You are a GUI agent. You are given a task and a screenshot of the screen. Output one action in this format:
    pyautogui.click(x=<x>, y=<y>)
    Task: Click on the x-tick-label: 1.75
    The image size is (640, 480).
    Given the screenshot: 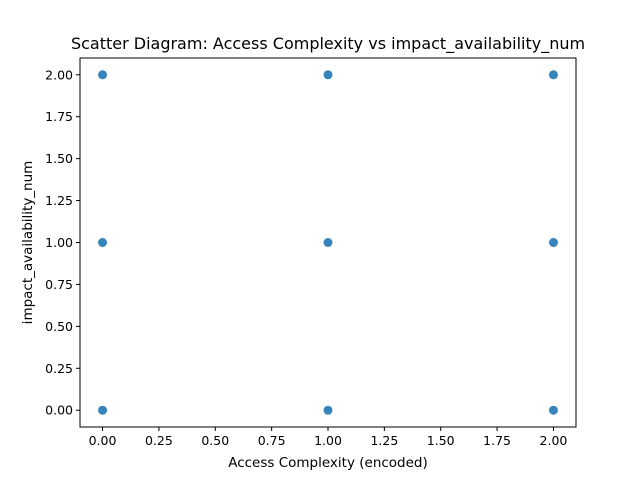 What is the action you would take?
    pyautogui.click(x=497, y=440)
    